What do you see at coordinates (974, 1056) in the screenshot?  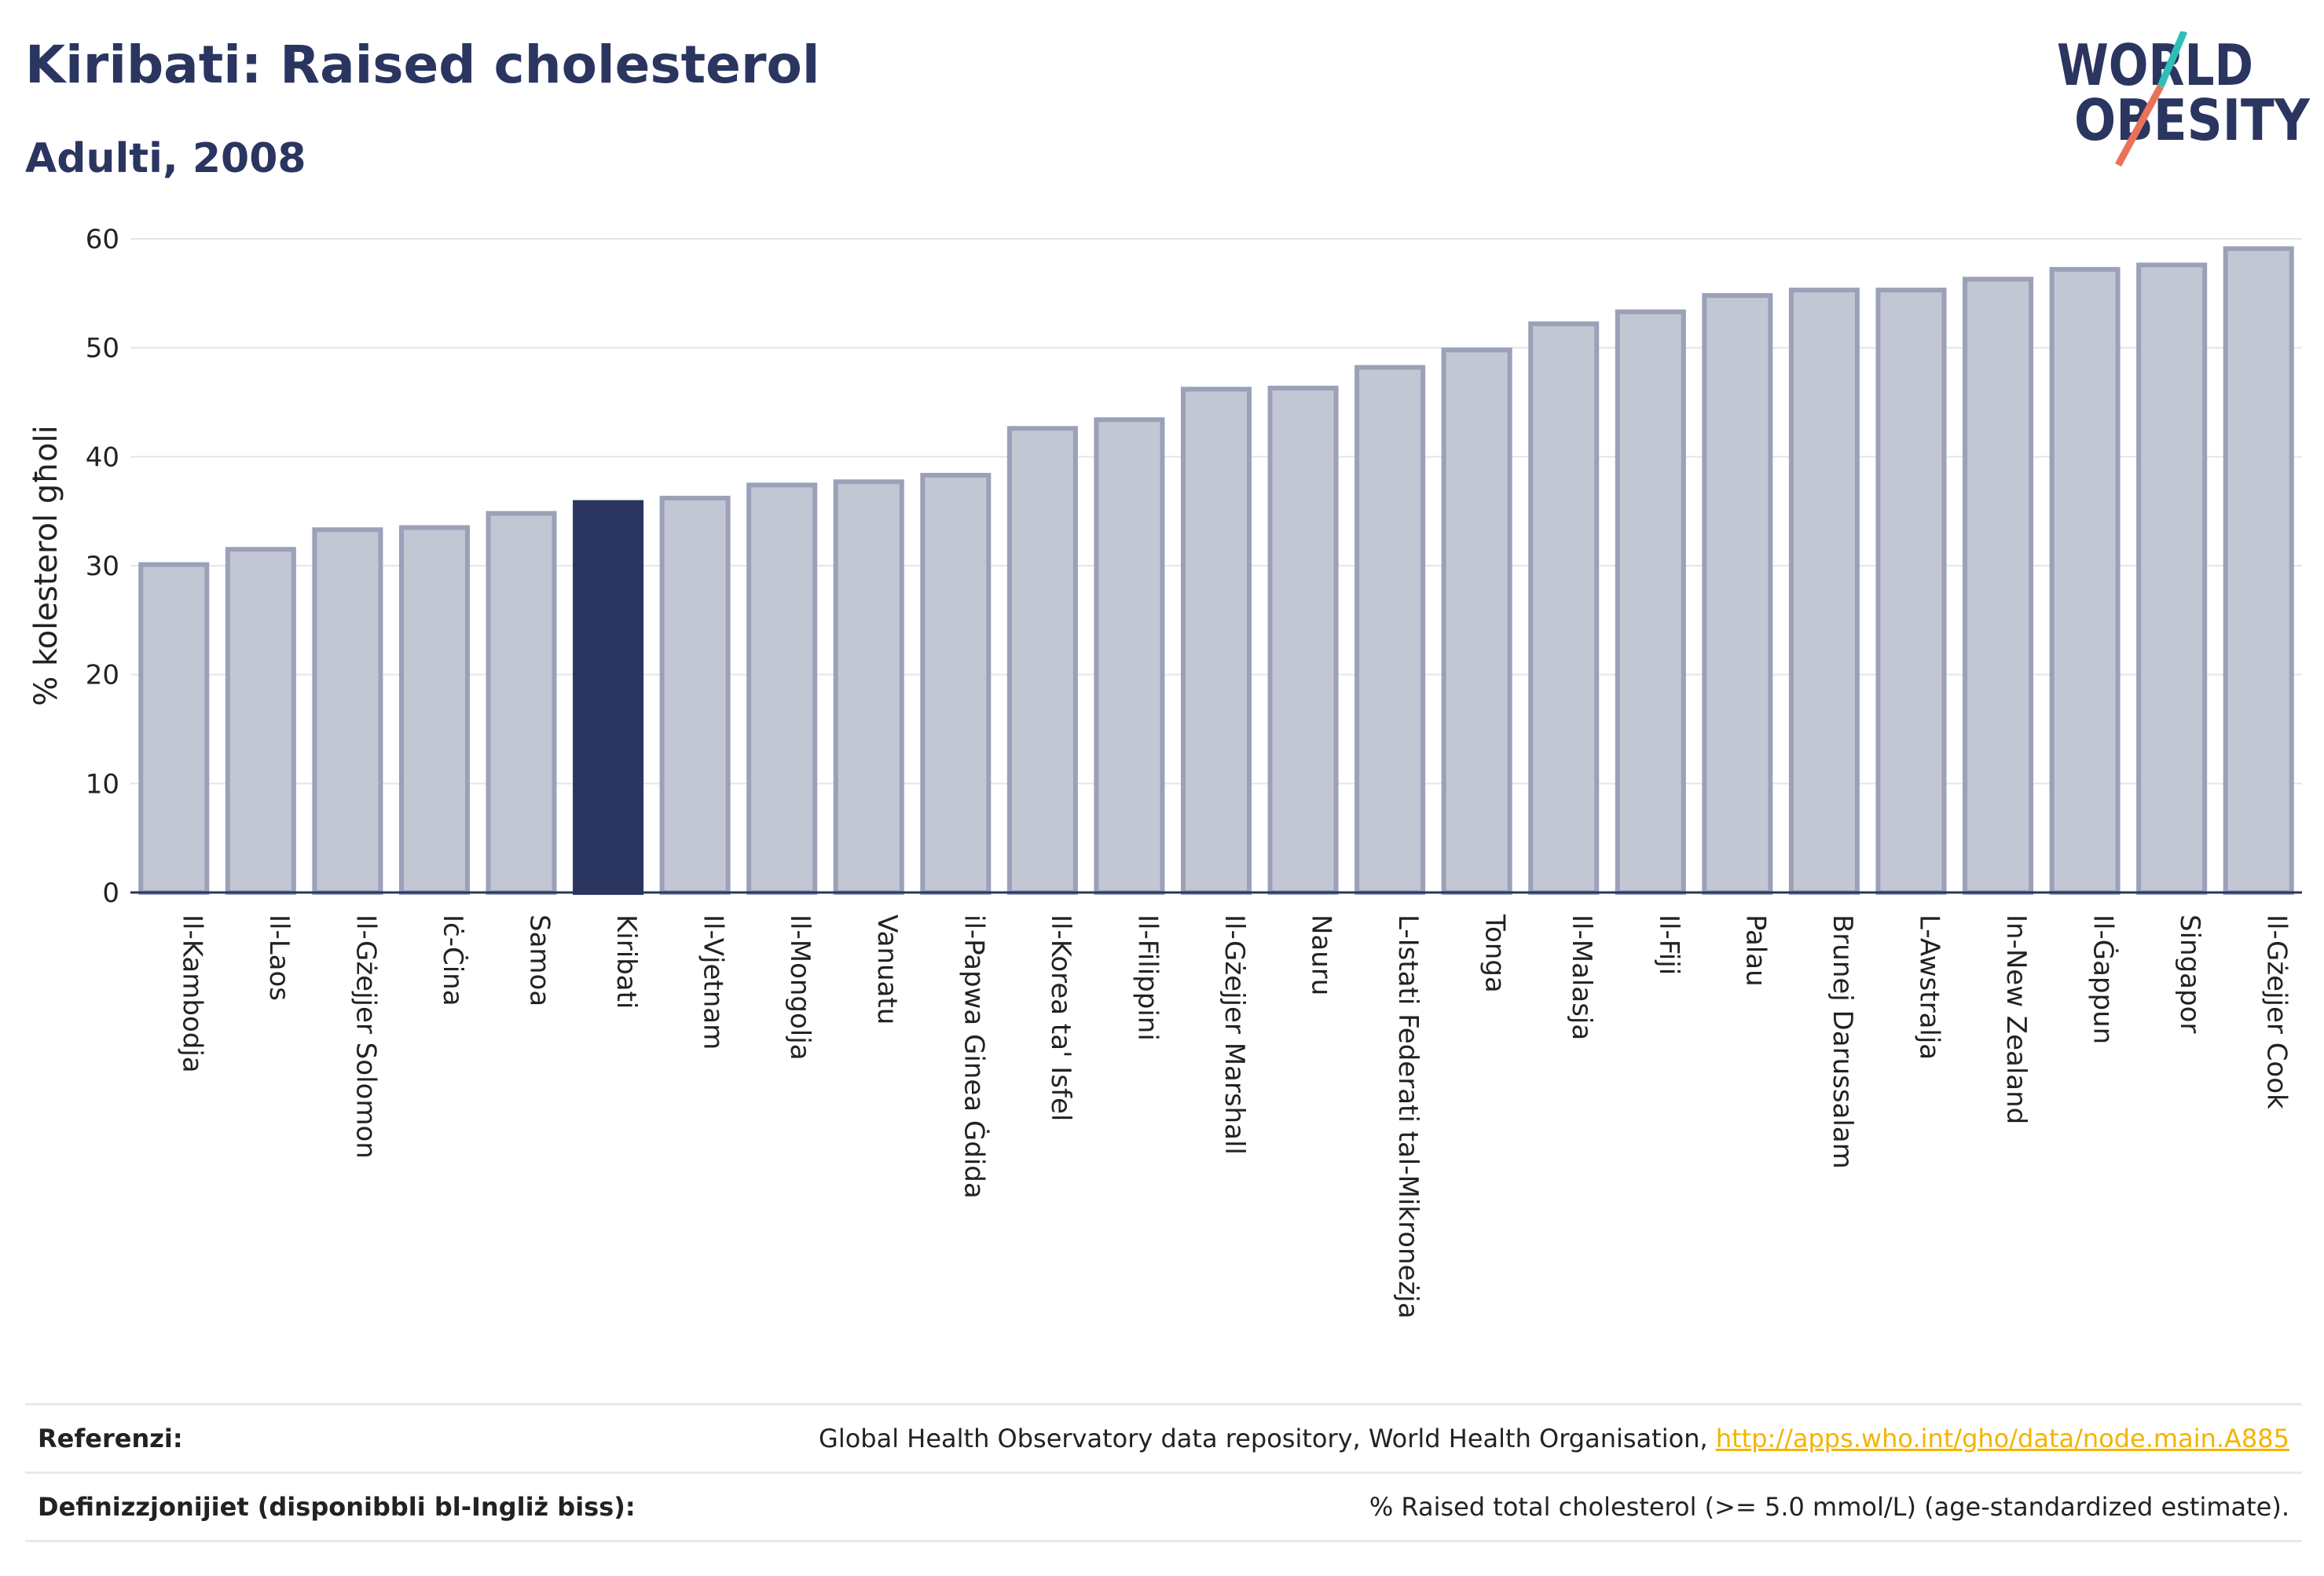 I see `x-tick-label: il-Papwa Ginea Ġdida` at bounding box center [974, 1056].